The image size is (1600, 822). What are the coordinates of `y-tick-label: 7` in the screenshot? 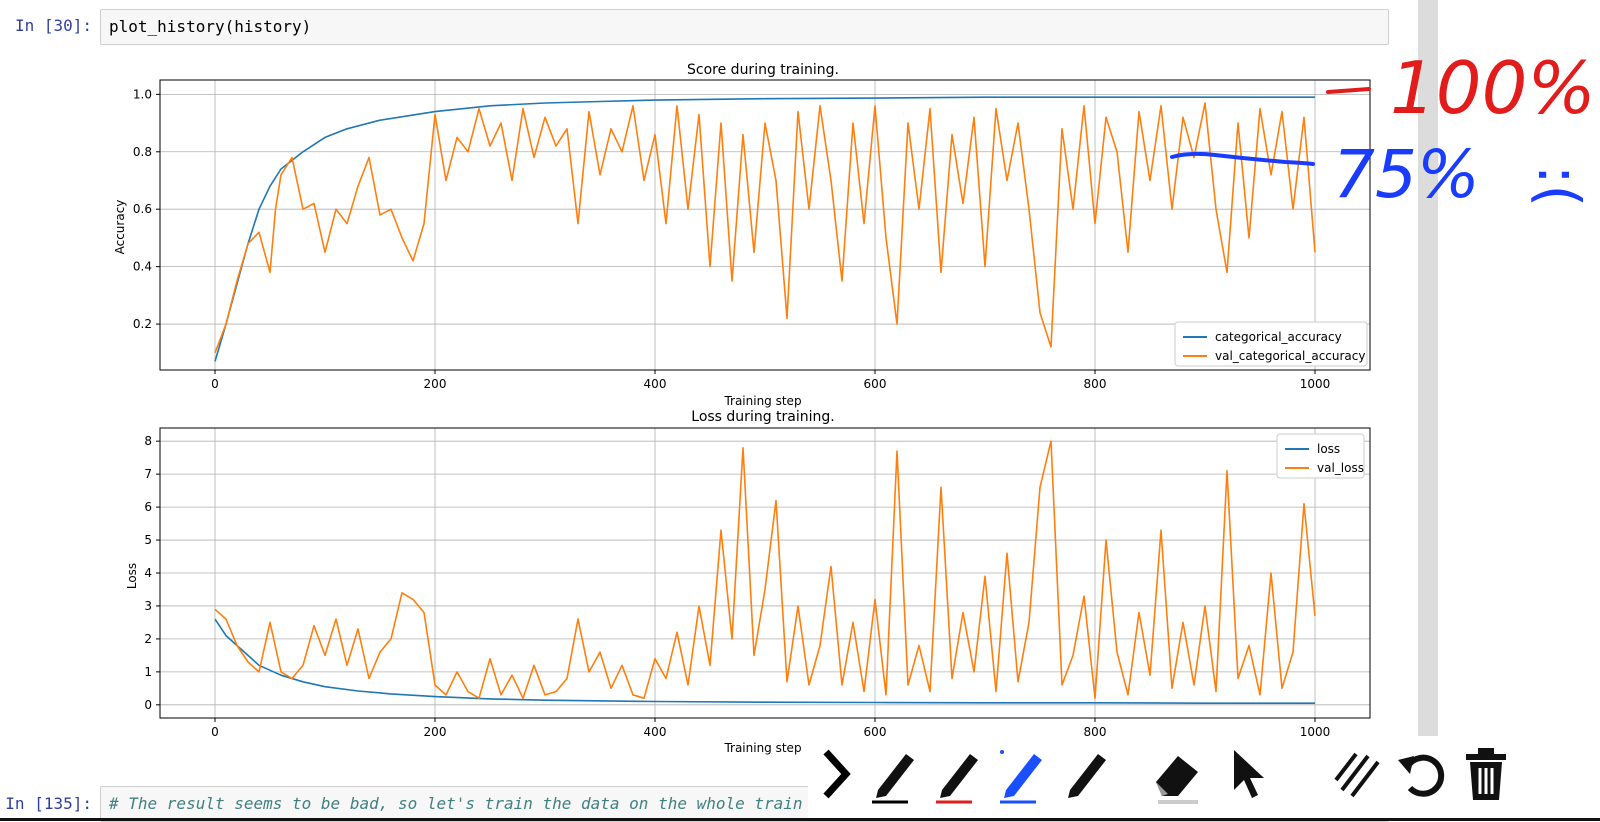 It's located at (148, 474).